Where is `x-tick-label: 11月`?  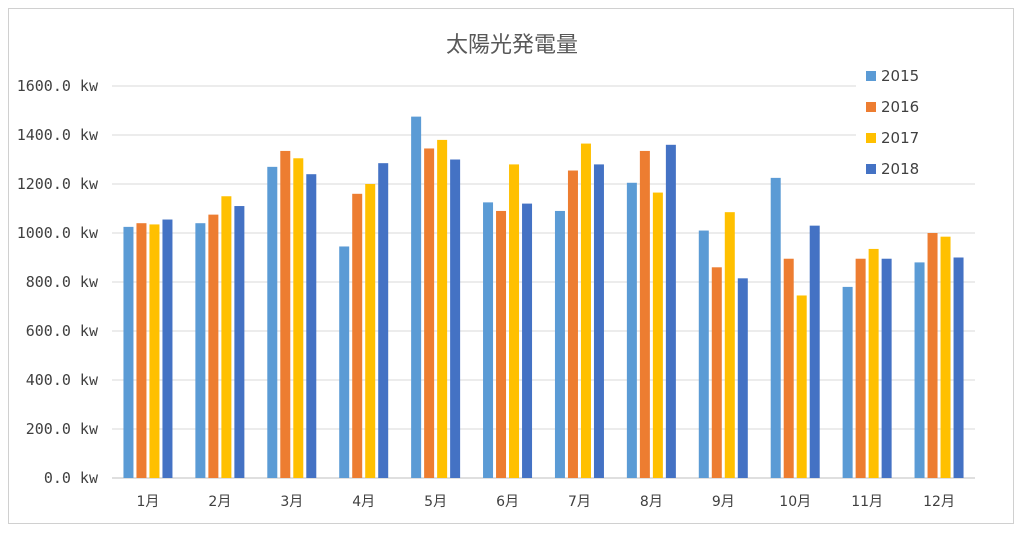 x-tick-label: 11月 is located at coordinates (867, 502).